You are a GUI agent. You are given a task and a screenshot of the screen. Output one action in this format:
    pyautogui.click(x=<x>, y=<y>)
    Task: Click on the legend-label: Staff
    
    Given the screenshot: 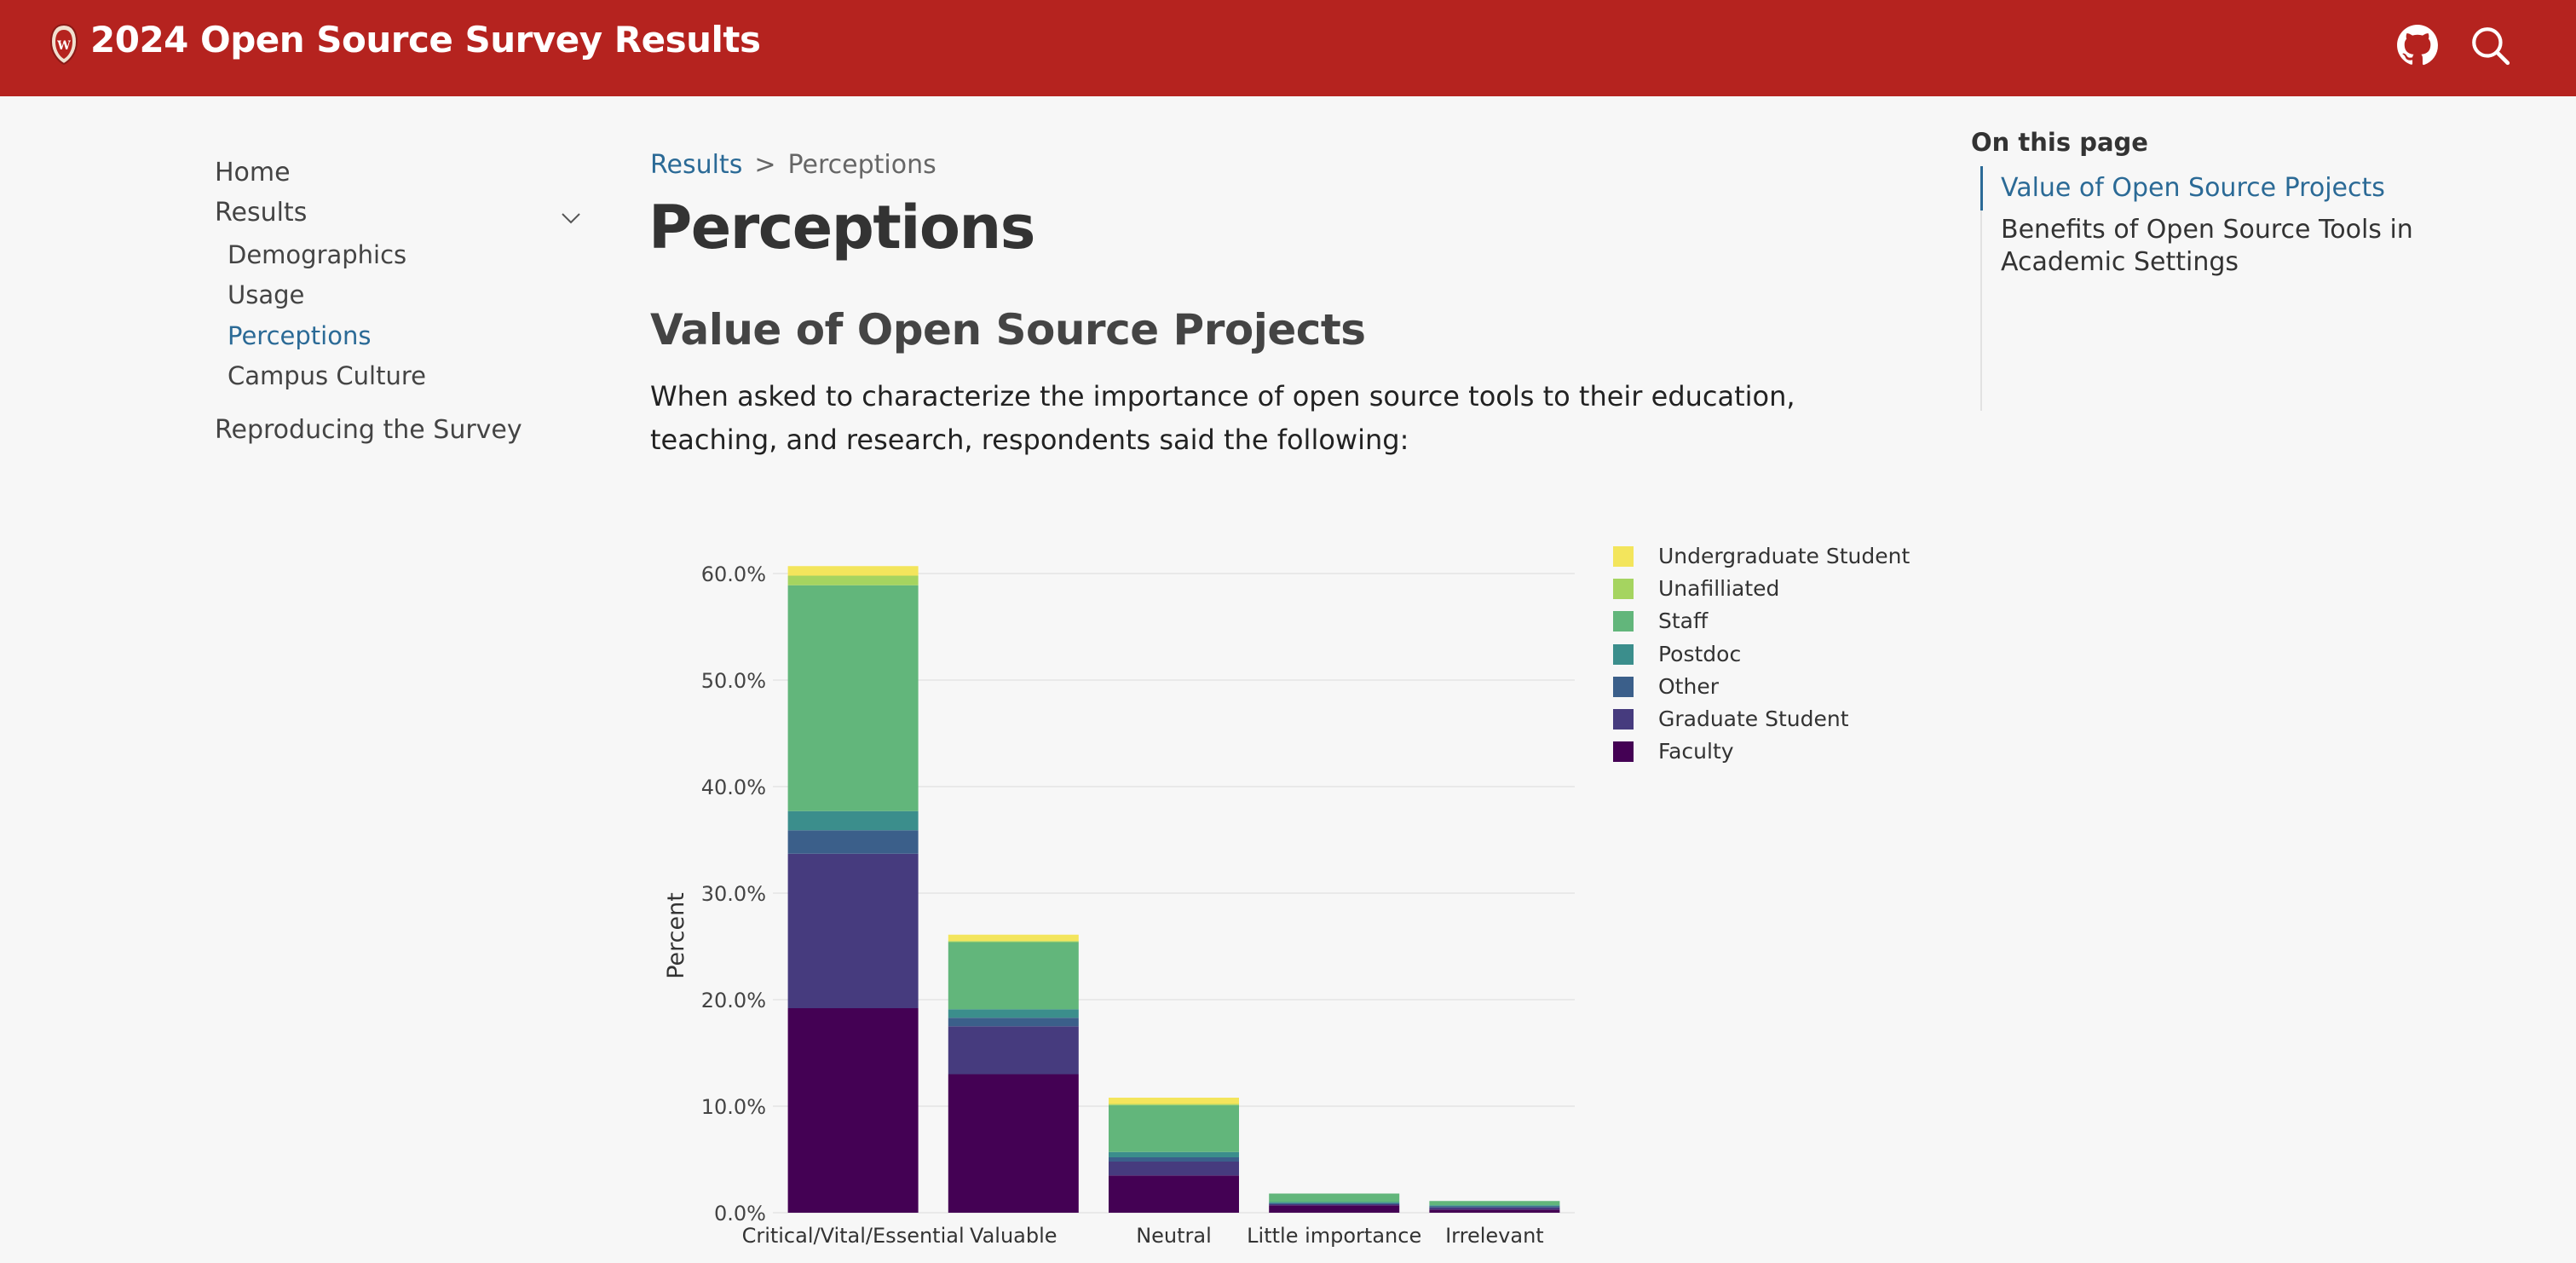 What is the action you would take?
    pyautogui.click(x=1683, y=621)
    